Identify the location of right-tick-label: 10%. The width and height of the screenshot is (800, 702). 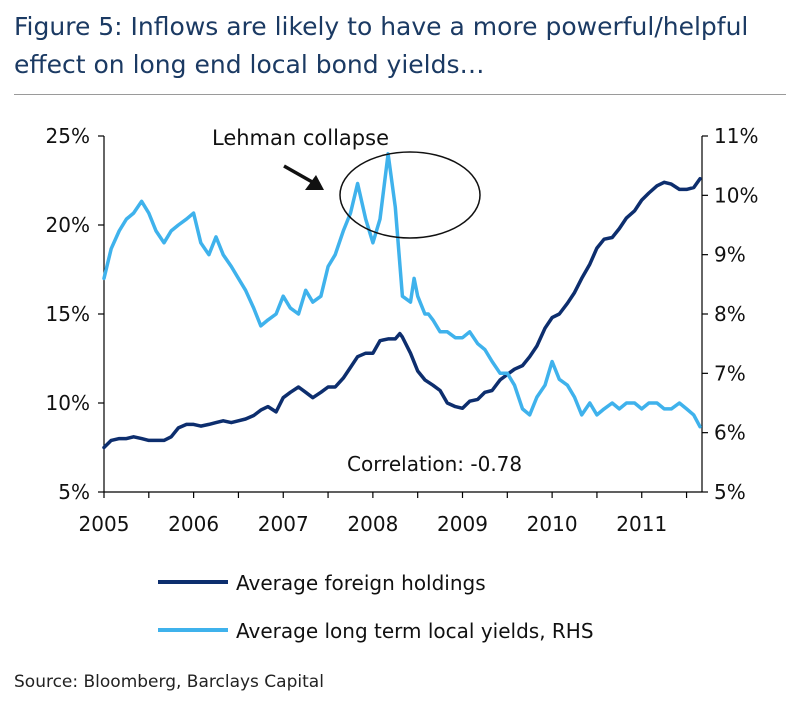
(736, 195).